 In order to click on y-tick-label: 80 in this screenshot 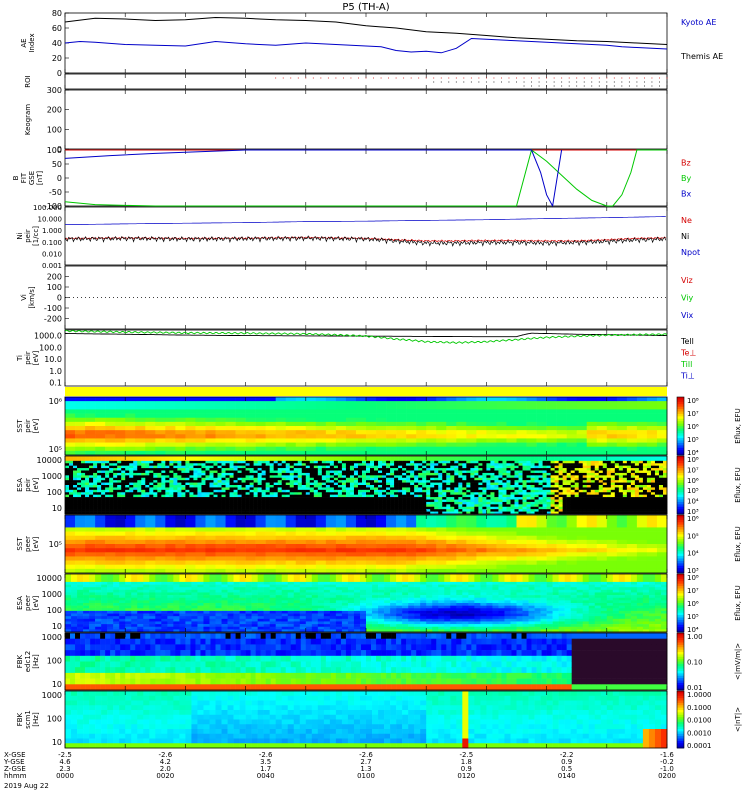, I will do `click(57, 13)`.